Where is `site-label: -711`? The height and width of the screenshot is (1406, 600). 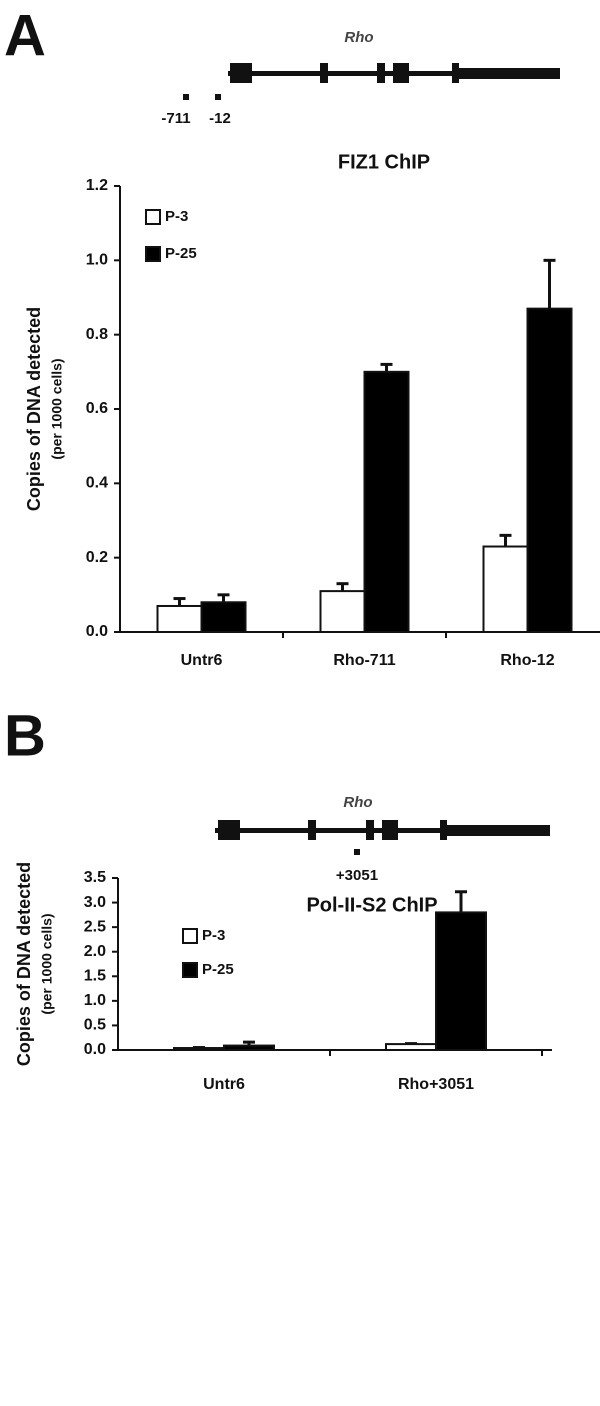 site-label: -711 is located at coordinates (175, 118).